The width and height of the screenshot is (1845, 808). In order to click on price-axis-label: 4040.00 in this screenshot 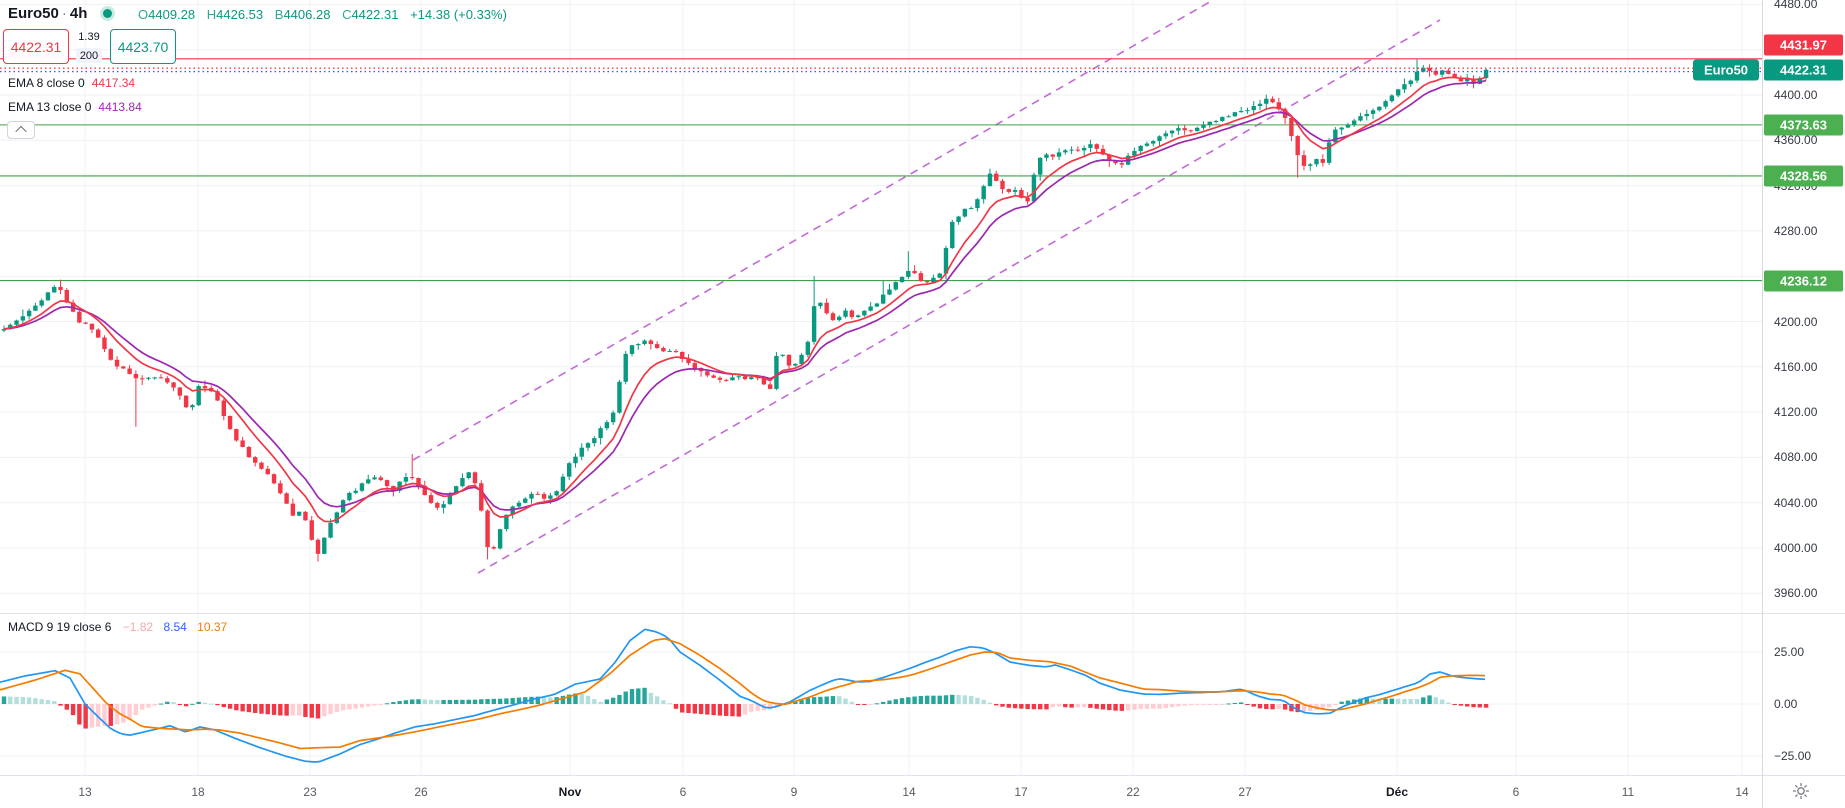, I will do `click(1796, 502)`.